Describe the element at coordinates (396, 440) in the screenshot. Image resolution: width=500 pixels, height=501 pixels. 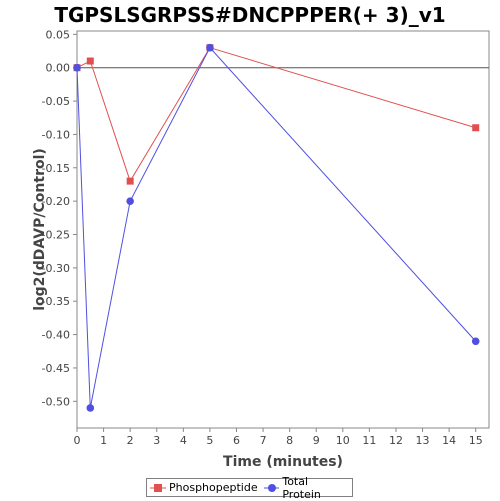
I see `x-tick-label: 12` at that location.